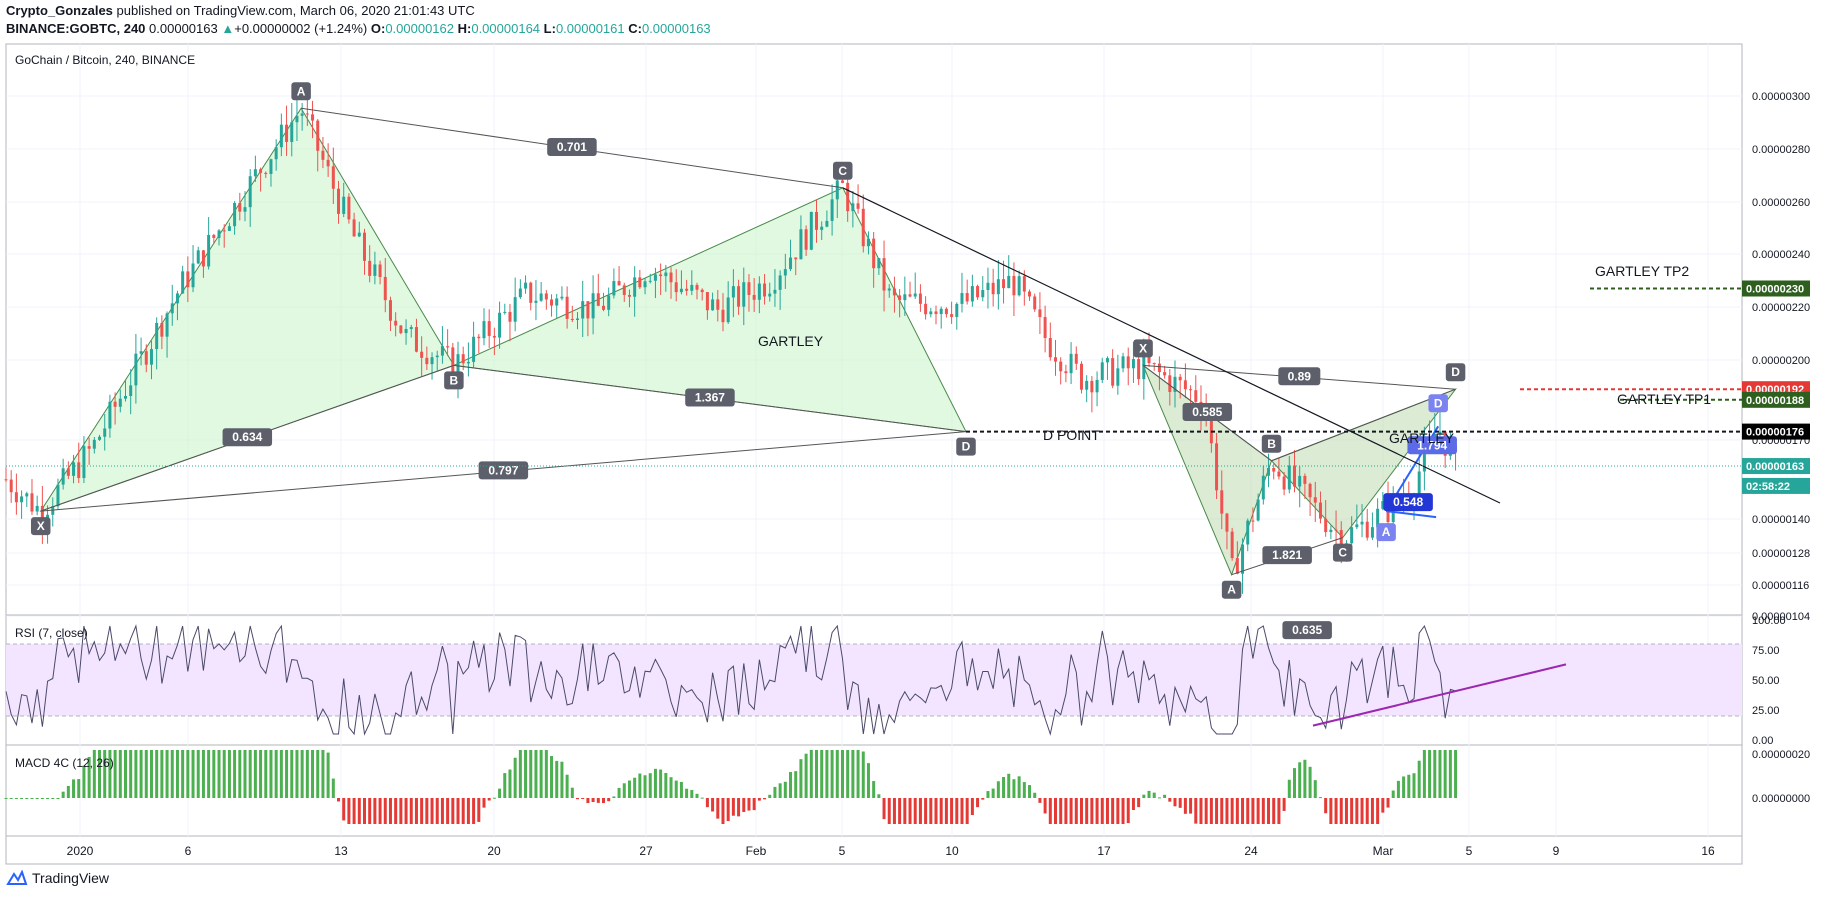 The image size is (1828, 898). I want to click on pattern1-point-B: B, so click(454, 380).